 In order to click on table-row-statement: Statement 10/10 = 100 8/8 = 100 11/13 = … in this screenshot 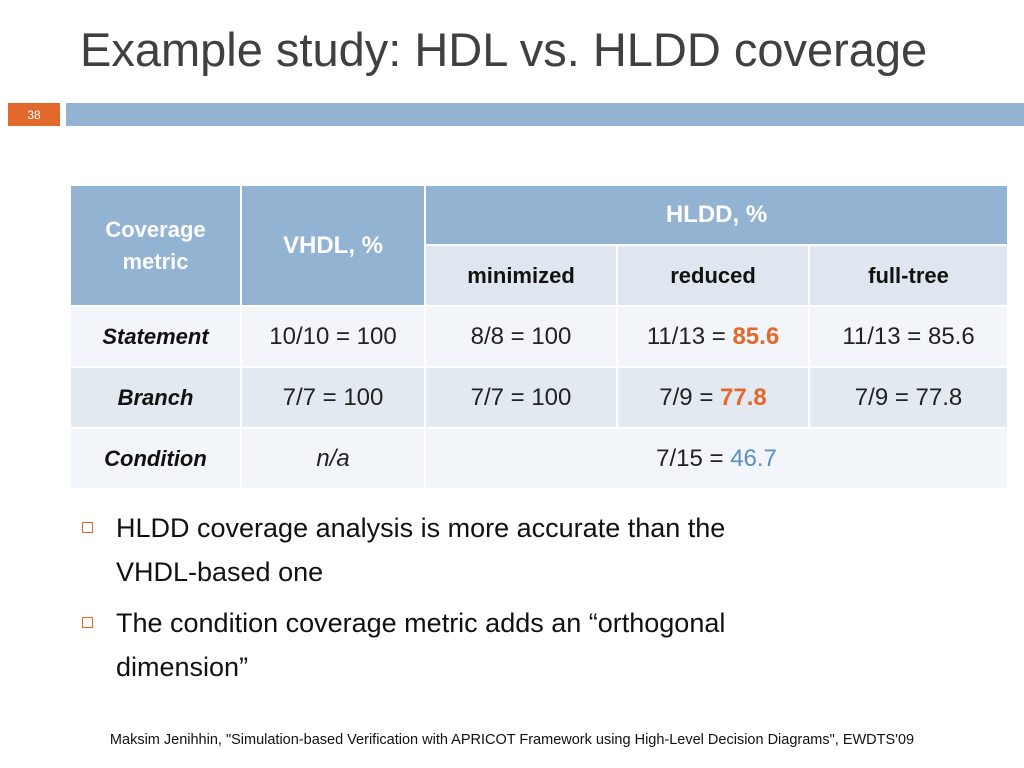, I will do `click(539, 336)`.